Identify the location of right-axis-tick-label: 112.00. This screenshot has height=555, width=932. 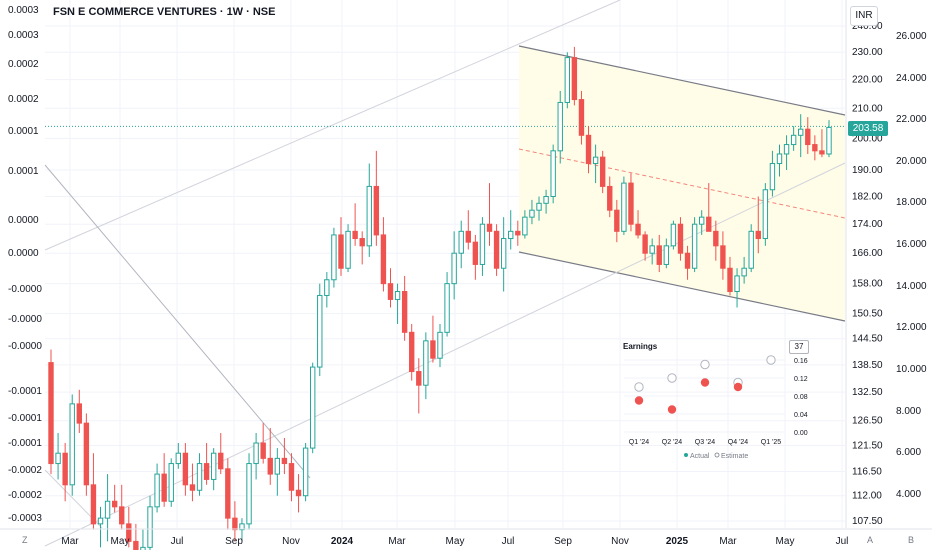
(867, 496).